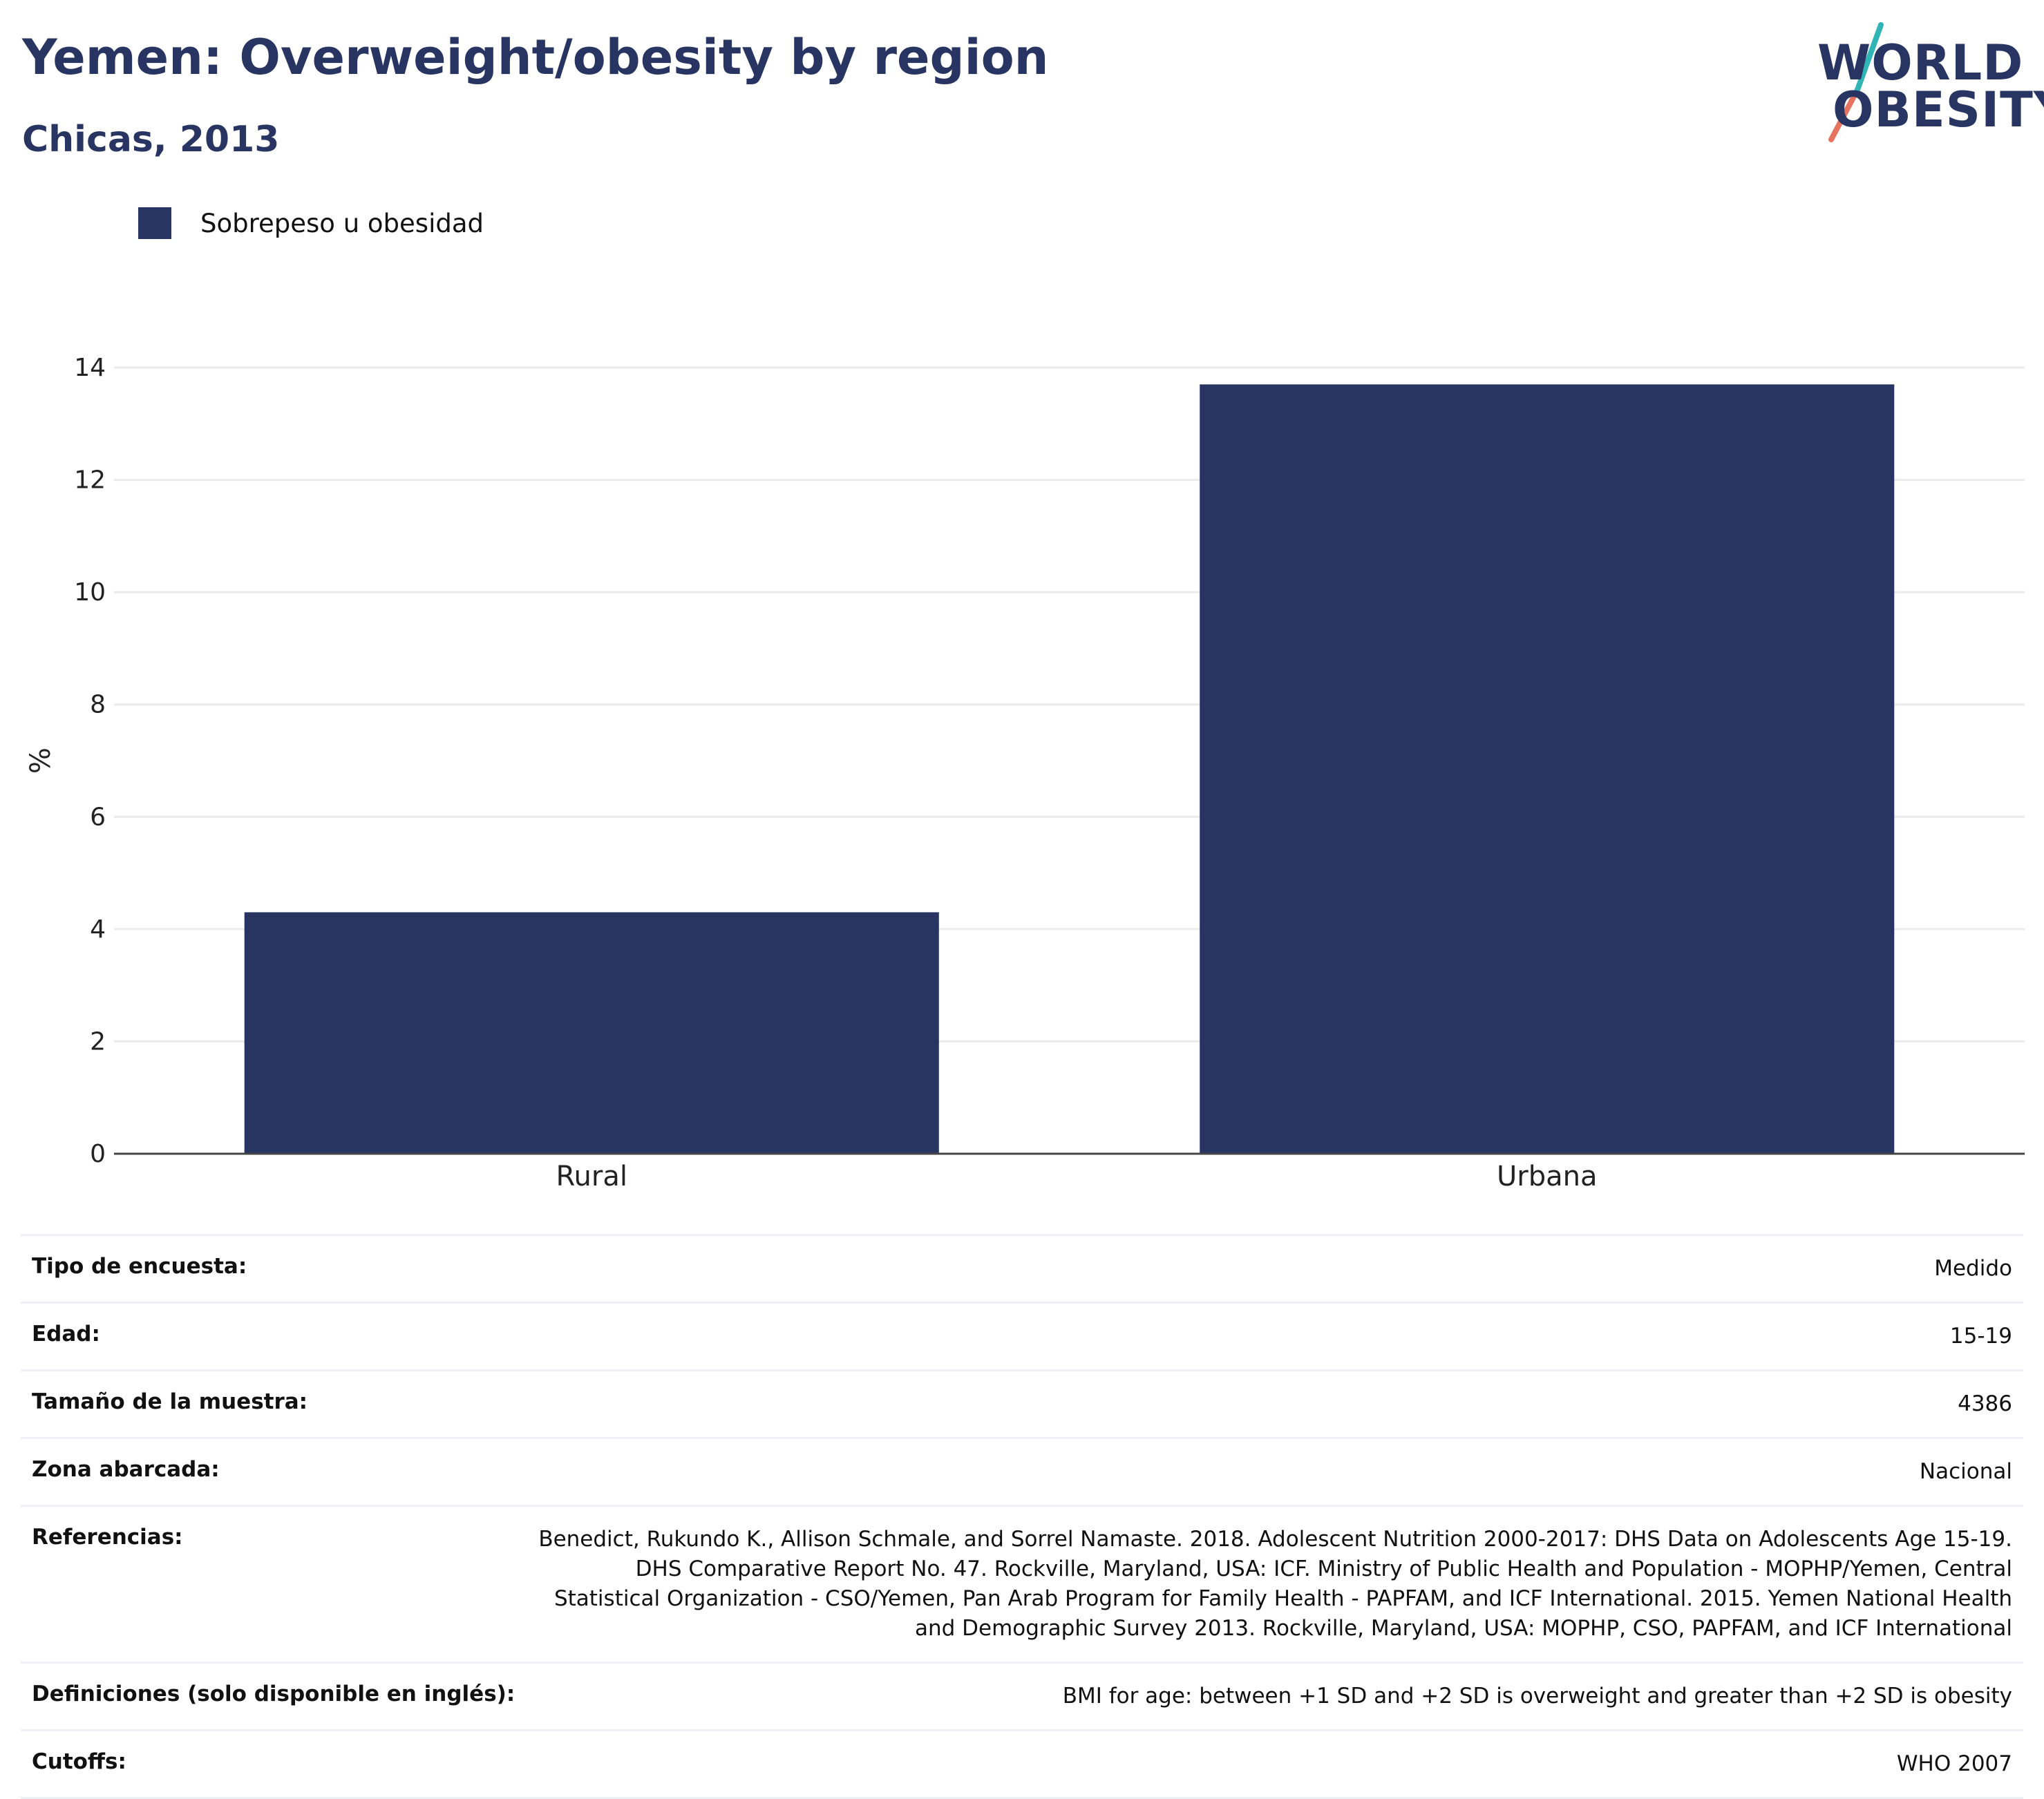 The width and height of the screenshot is (2044, 1799). I want to click on chart-subtitle: Chicas, 2013, so click(151, 139).